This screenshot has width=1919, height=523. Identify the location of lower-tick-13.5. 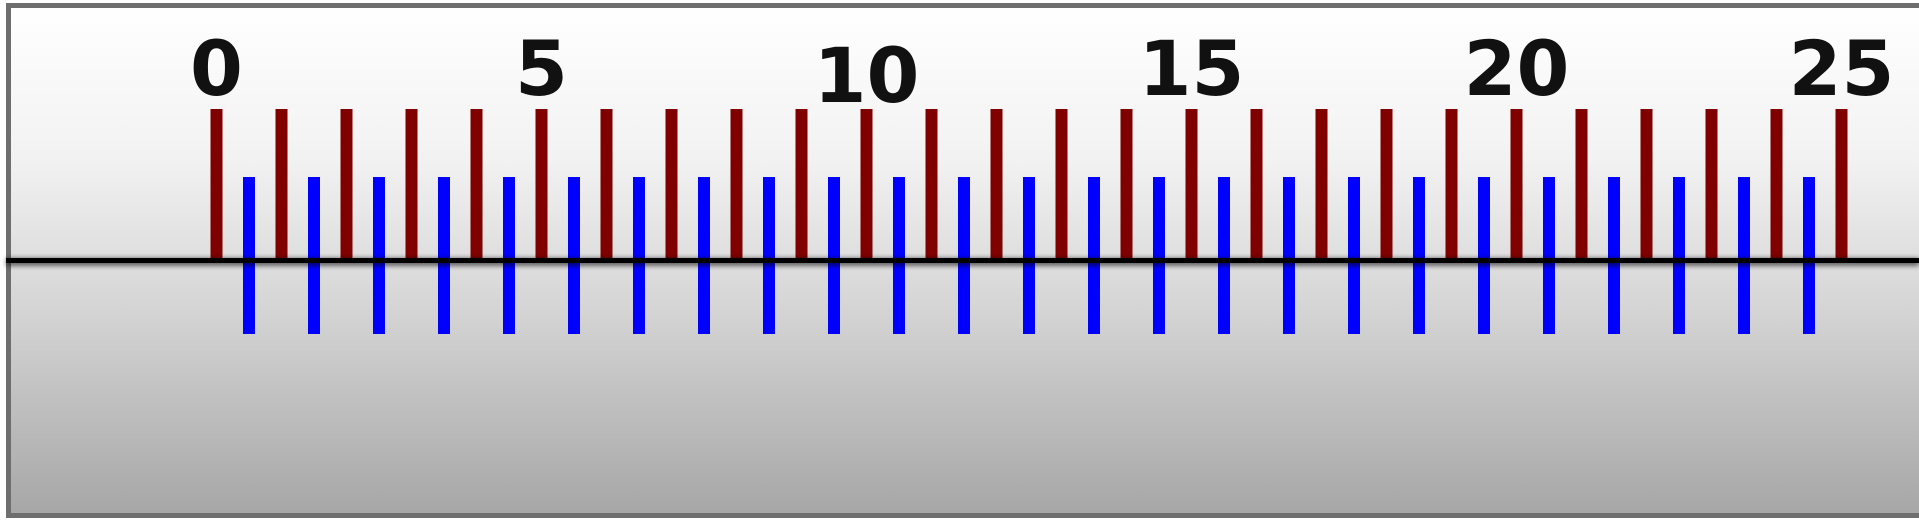
(1094, 255).